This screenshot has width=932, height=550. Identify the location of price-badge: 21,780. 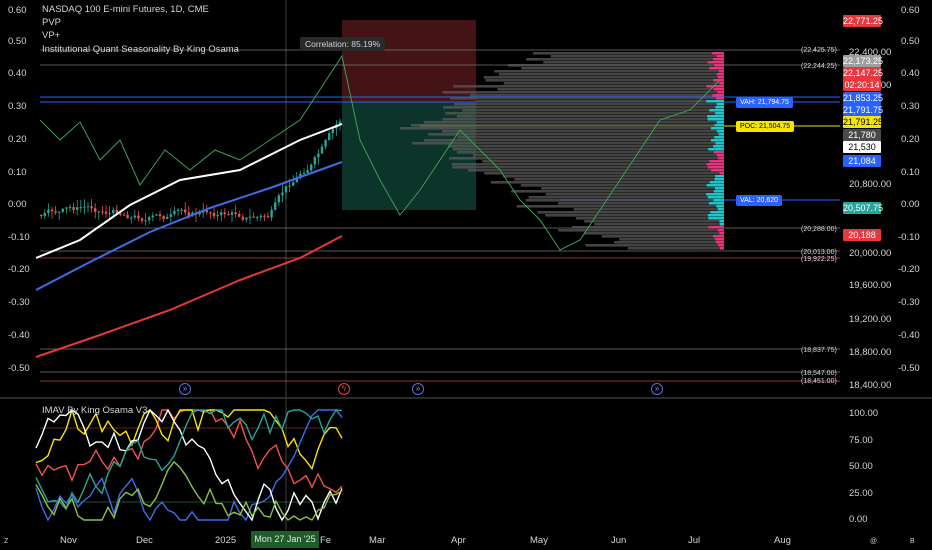
(862, 135).